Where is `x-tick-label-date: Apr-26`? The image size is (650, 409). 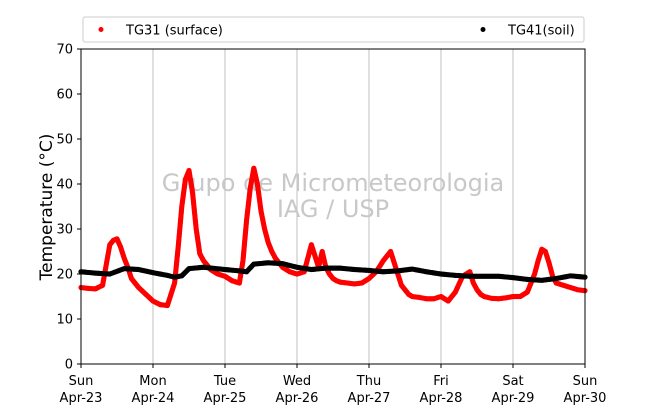 x-tick-label-date: Apr-26 is located at coordinates (297, 398).